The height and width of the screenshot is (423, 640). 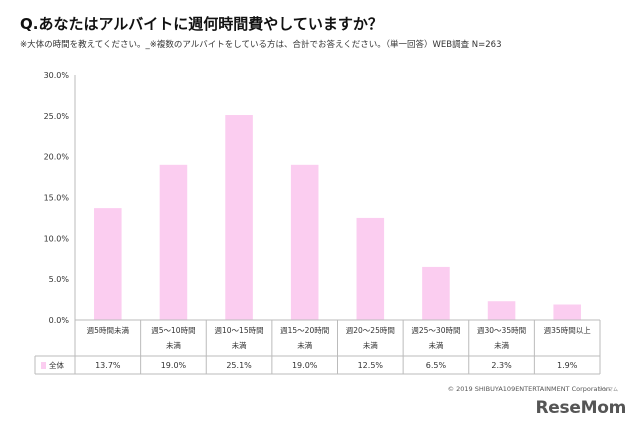 I want to click on data-label: 13.7%, so click(x=108, y=365).